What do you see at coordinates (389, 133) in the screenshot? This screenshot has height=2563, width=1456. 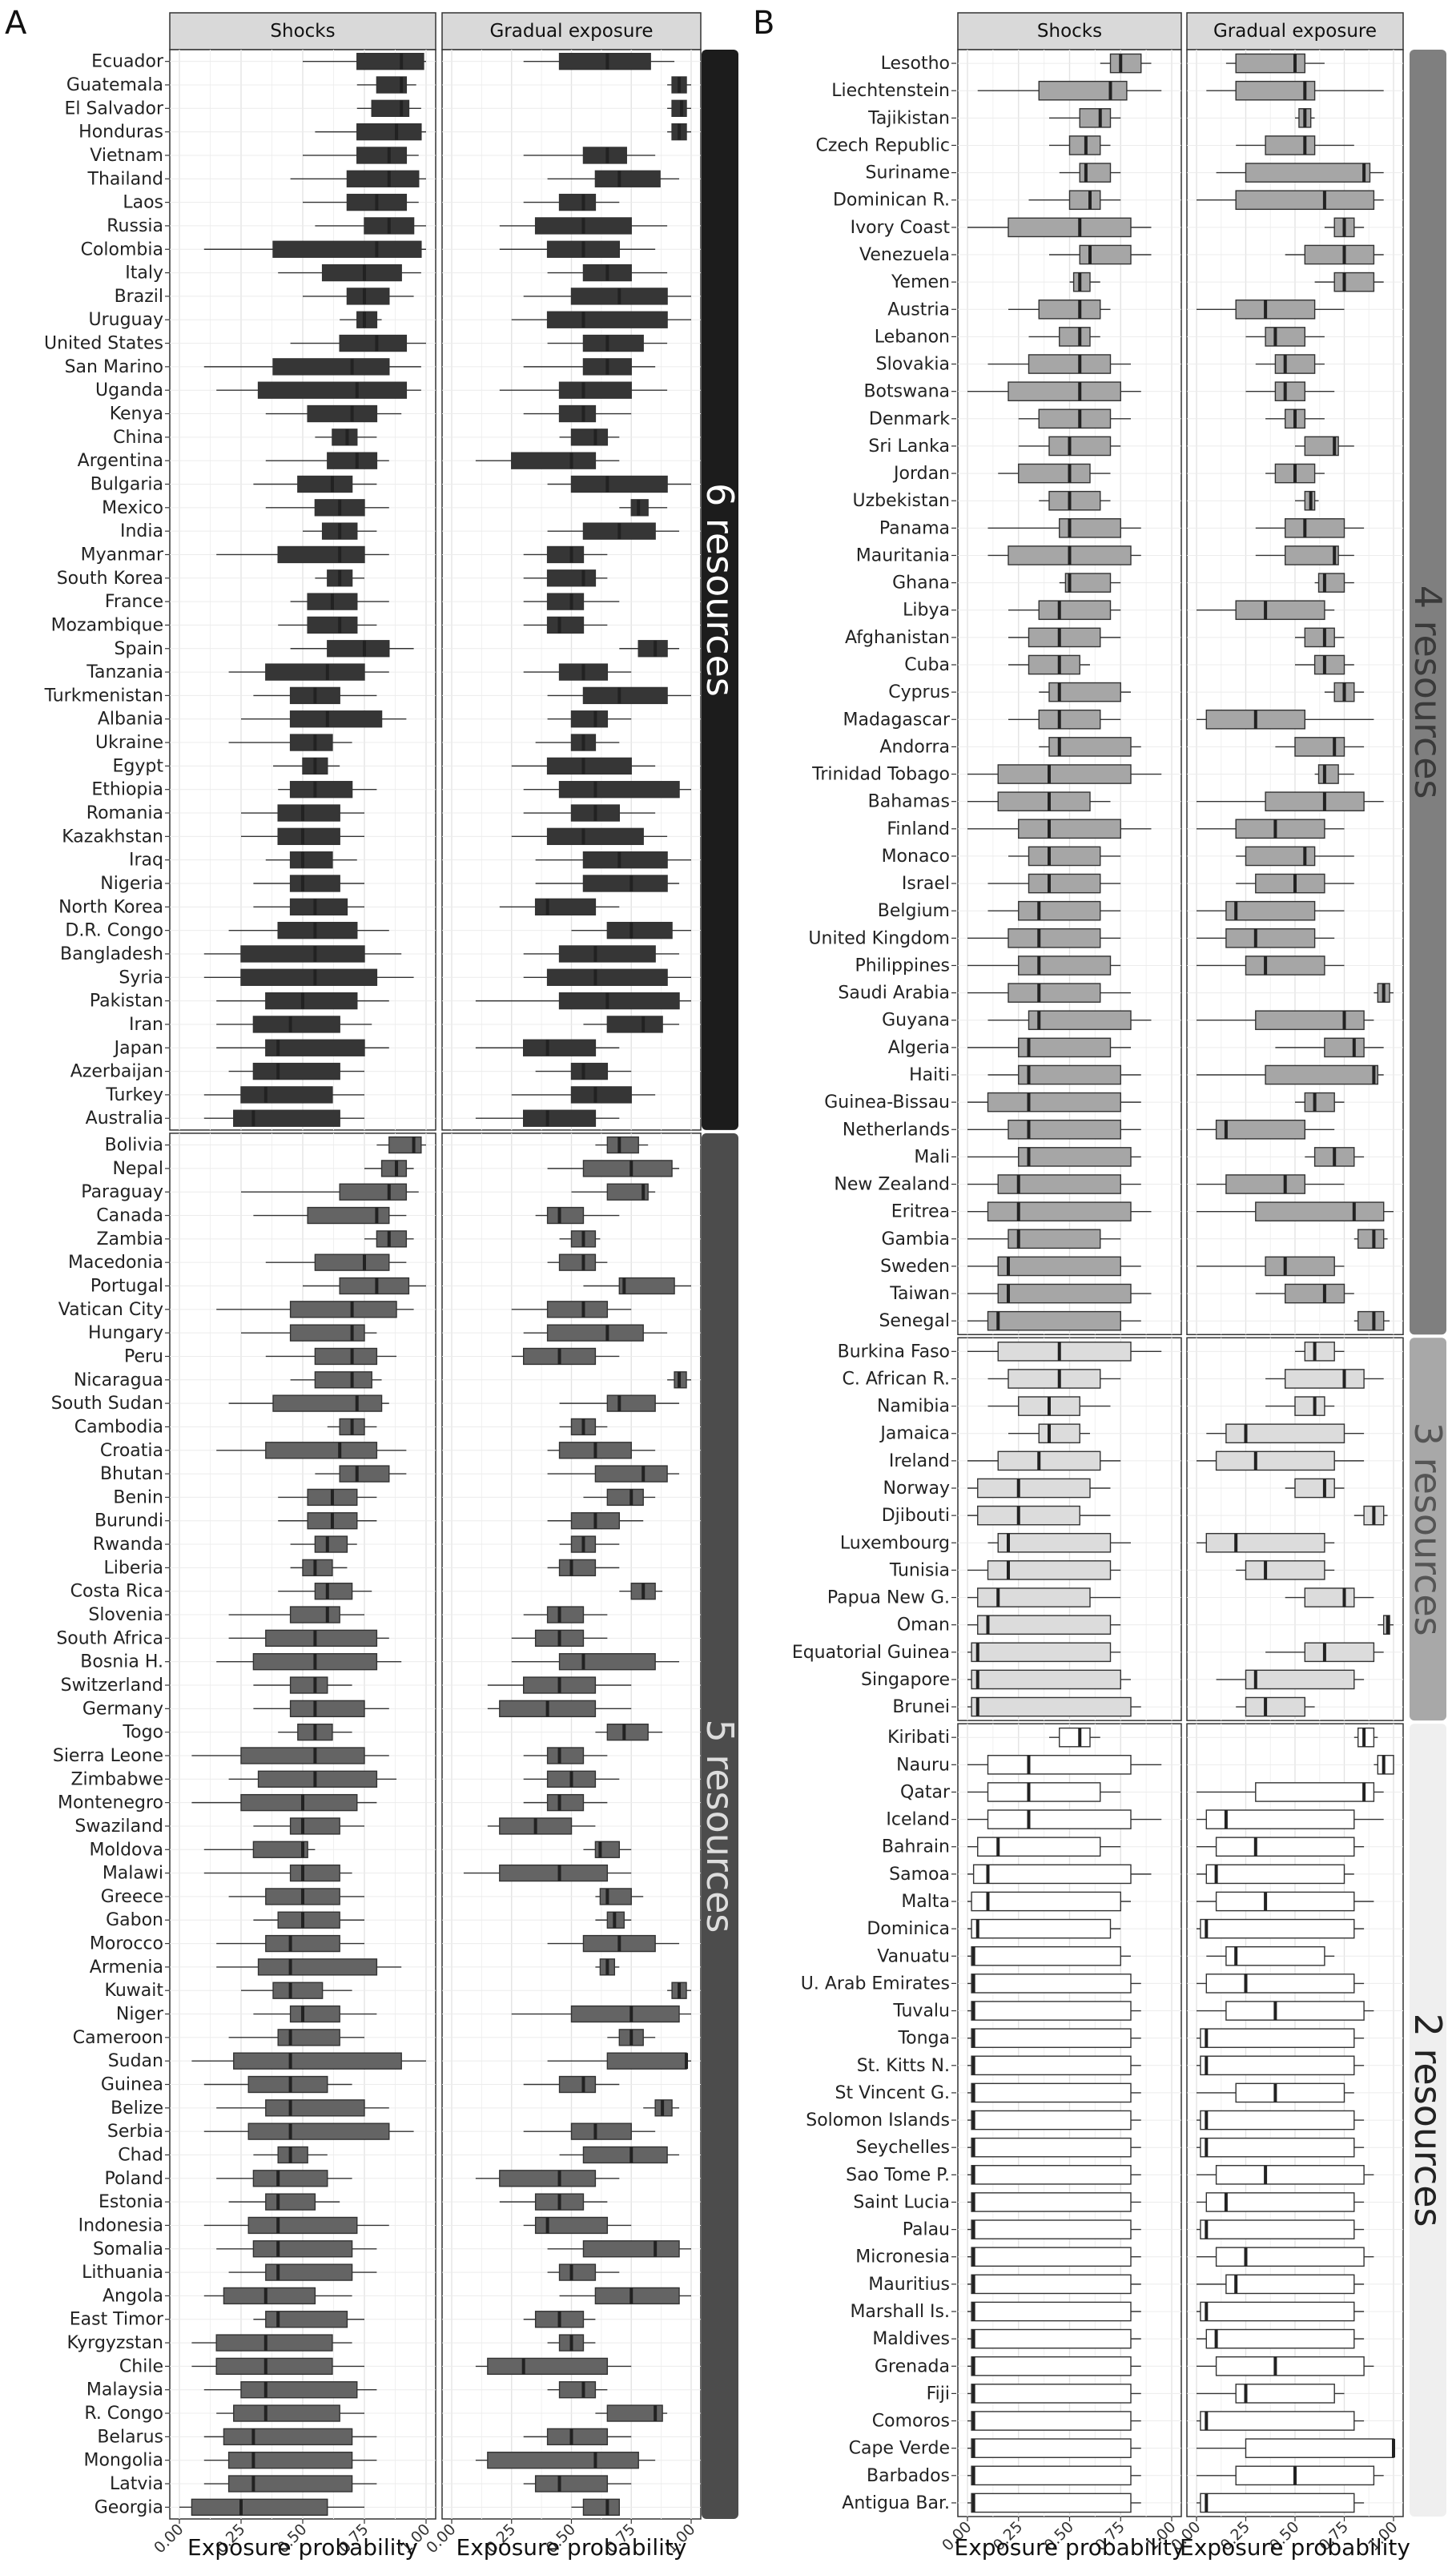 I see `country-row: Honduras` at bounding box center [389, 133].